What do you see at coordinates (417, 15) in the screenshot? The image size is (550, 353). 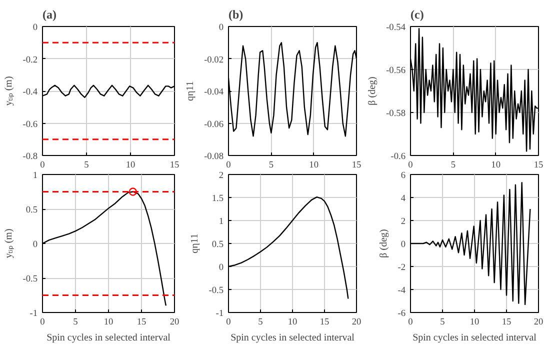 I see `chart-title: (c)` at bounding box center [417, 15].